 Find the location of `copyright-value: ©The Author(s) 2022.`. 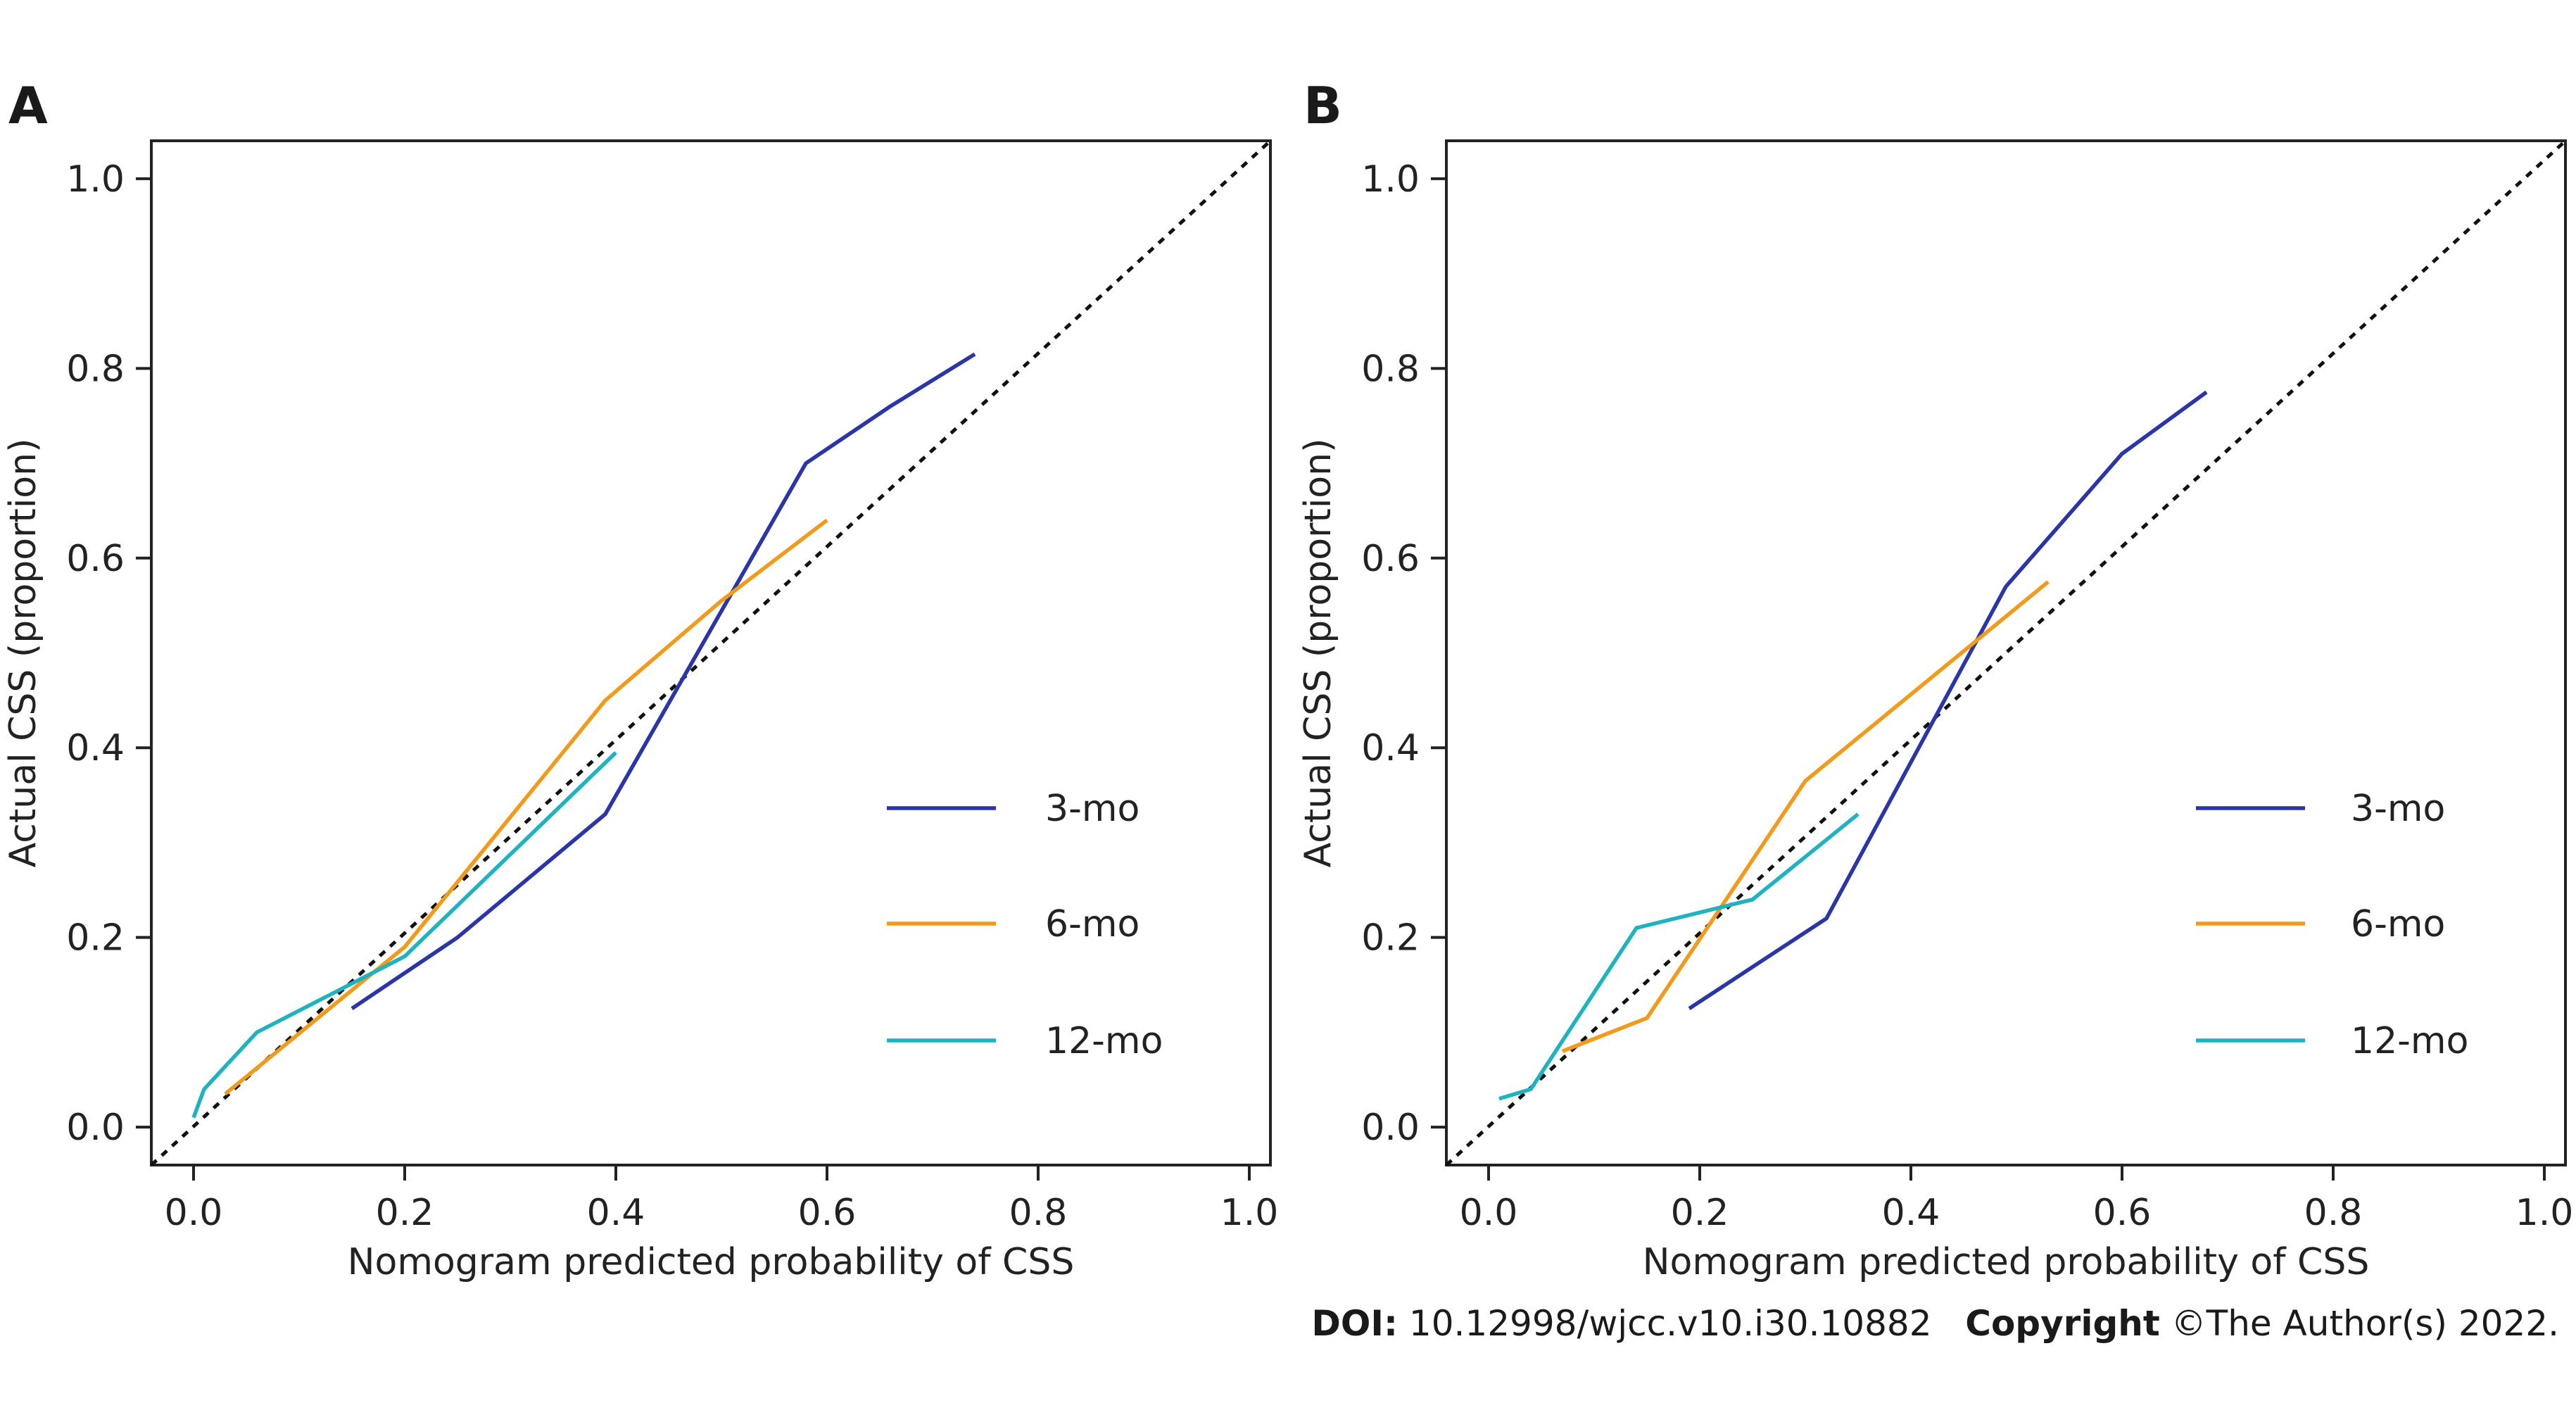

copyright-value: ©The Author(s) 2022. is located at coordinates (2365, 1323).